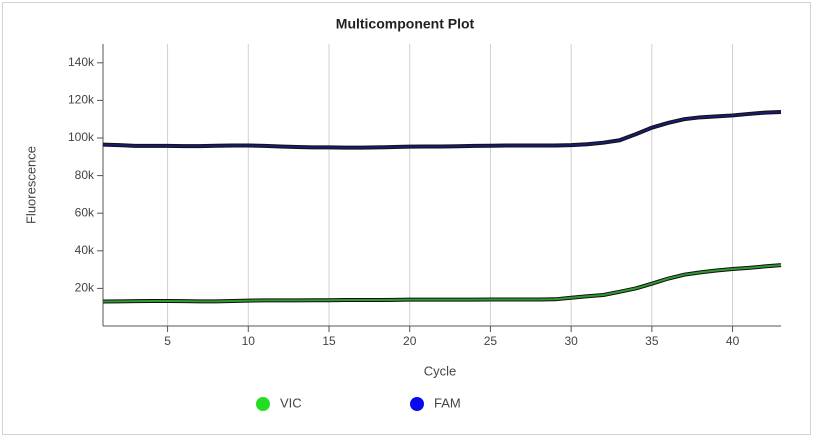 Image resolution: width=815 pixels, height=445 pixels. What do you see at coordinates (167, 341) in the screenshot?
I see `x-tick-label: 5` at bounding box center [167, 341].